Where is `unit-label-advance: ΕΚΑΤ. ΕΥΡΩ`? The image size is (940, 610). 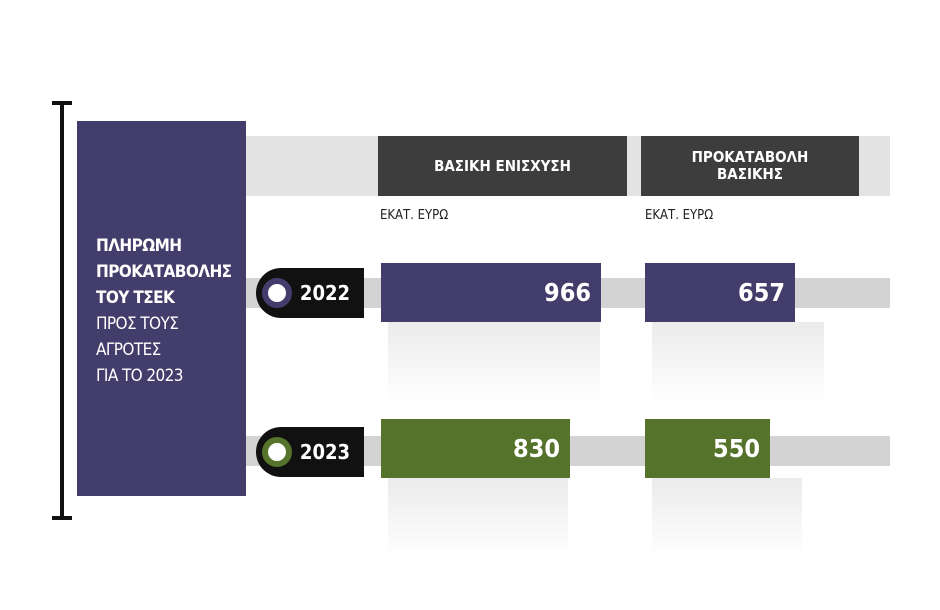 unit-label-advance: ΕΚΑΤ. ΕΥΡΩ is located at coordinates (679, 215).